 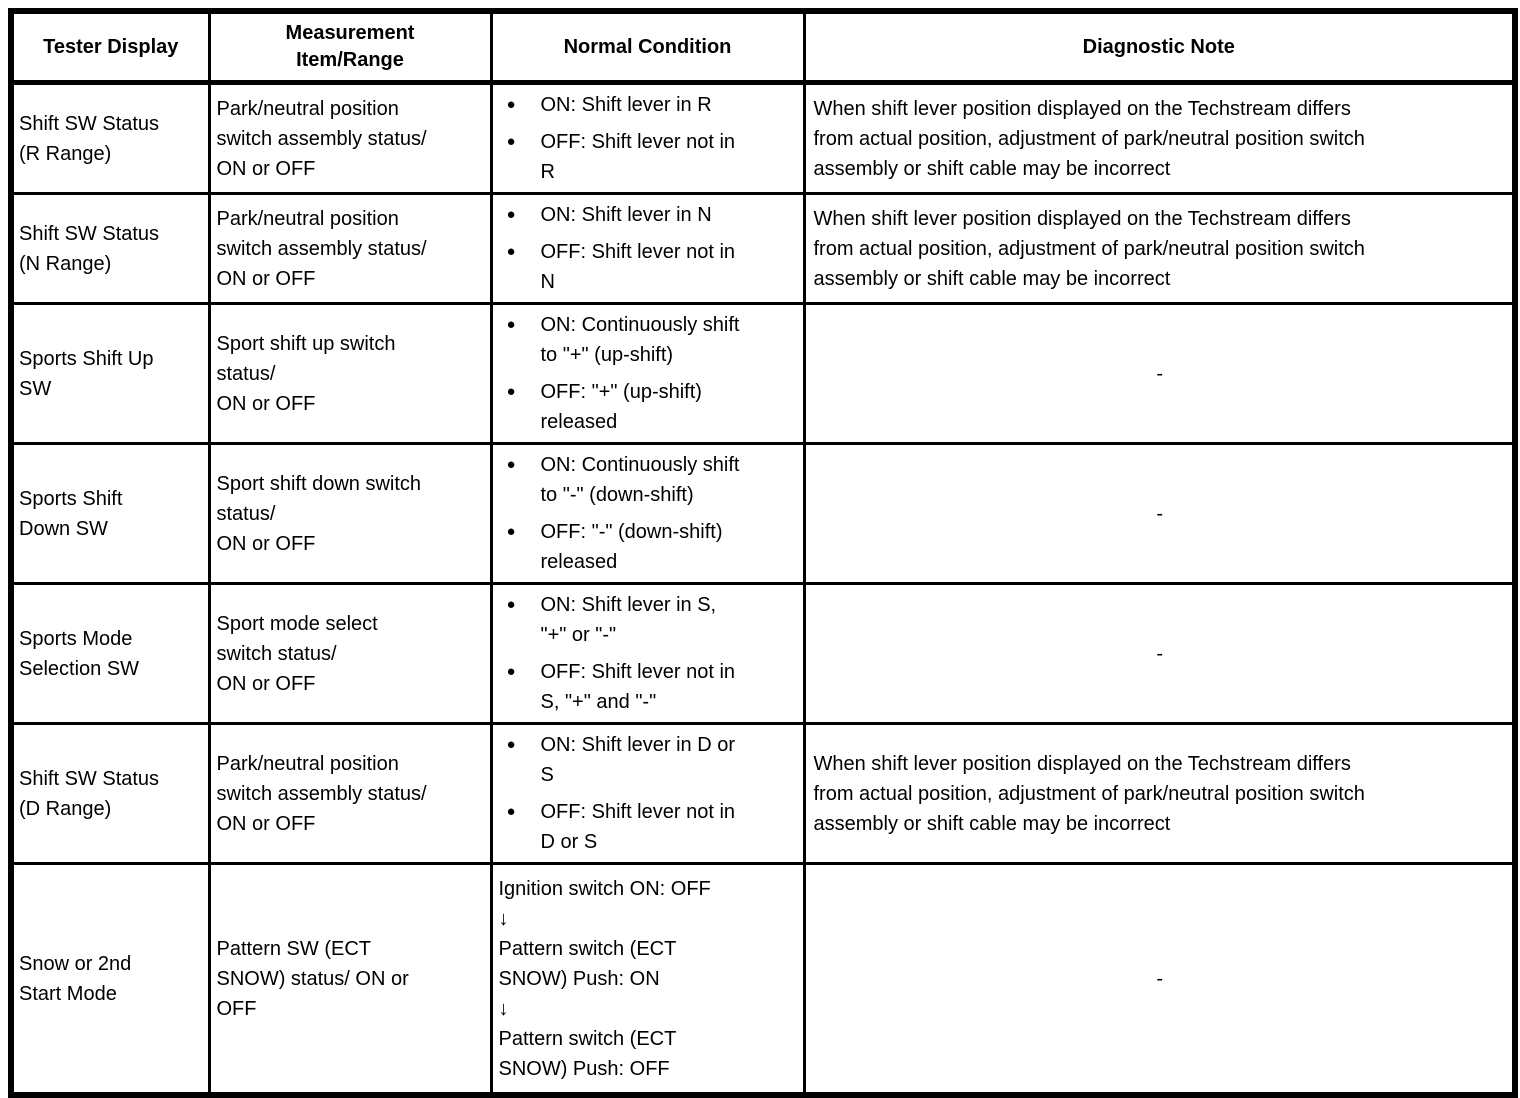 I want to click on condition-text: ON: Shift lever in D or S, so click(x=638, y=760).